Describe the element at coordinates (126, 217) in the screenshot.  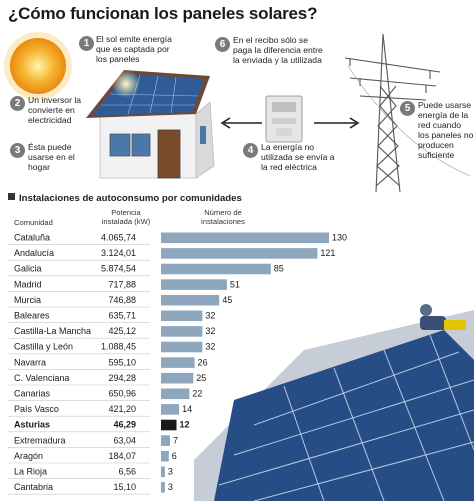
I see `column-header-potencia: Potencia instalada (kW)` at that location.